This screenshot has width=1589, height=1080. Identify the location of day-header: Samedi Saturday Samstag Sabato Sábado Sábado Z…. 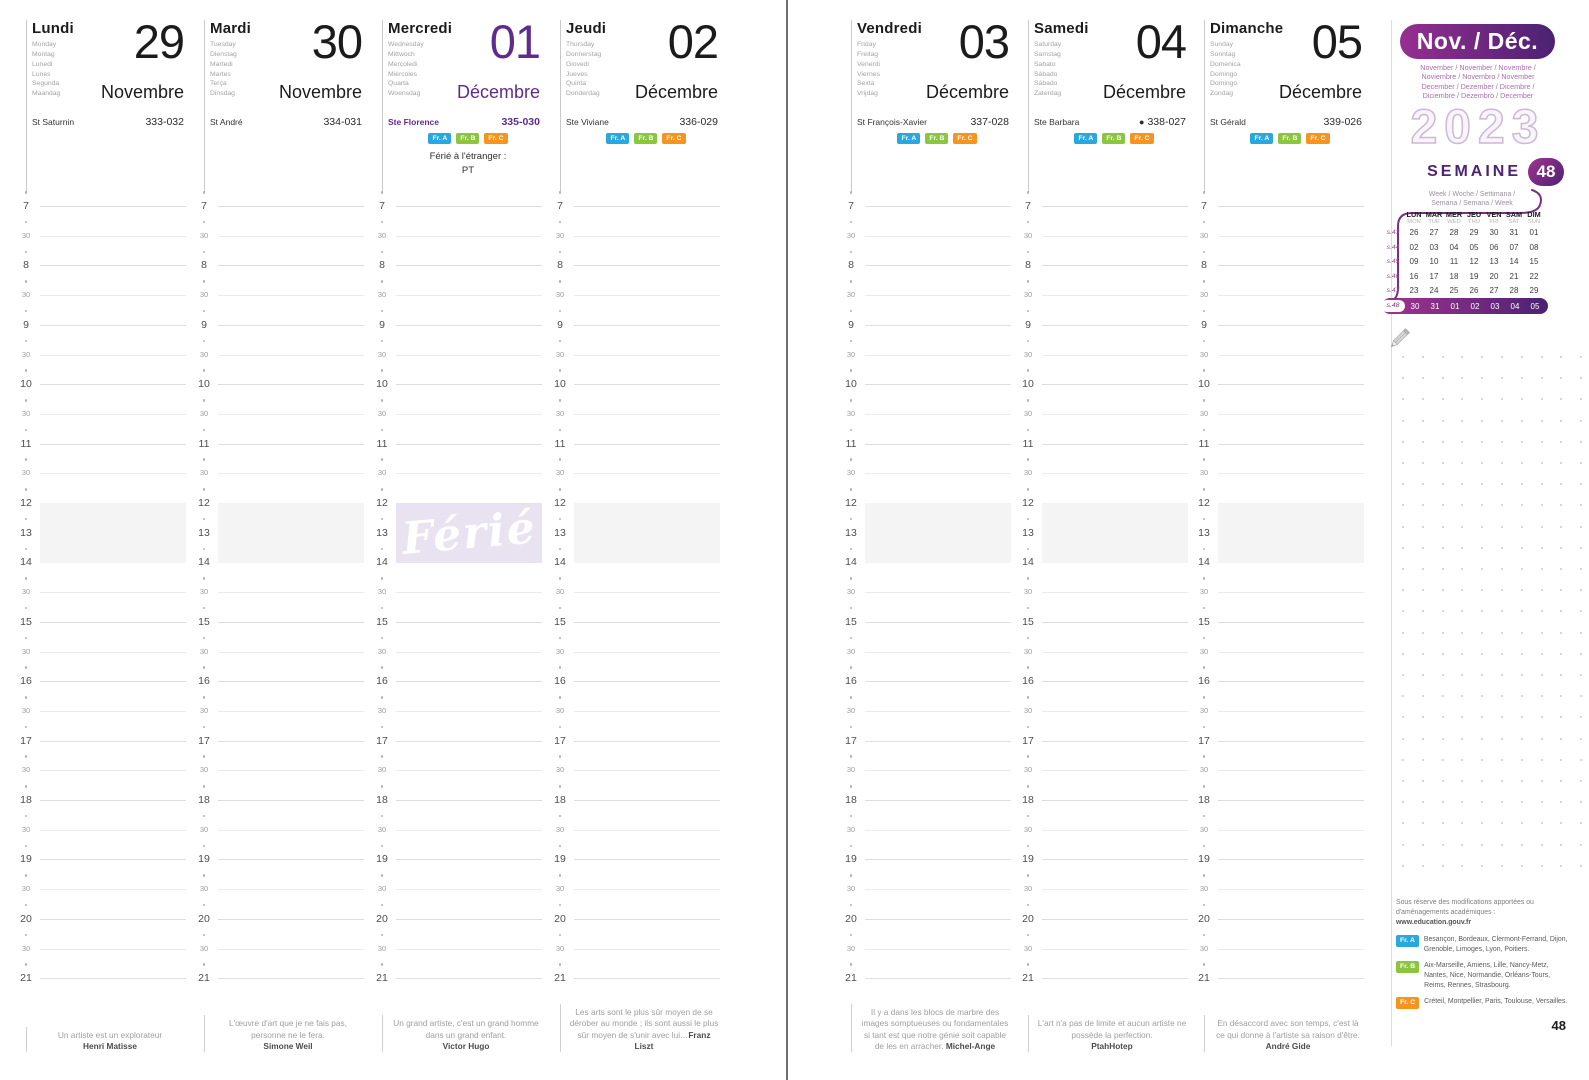
(1110, 79).